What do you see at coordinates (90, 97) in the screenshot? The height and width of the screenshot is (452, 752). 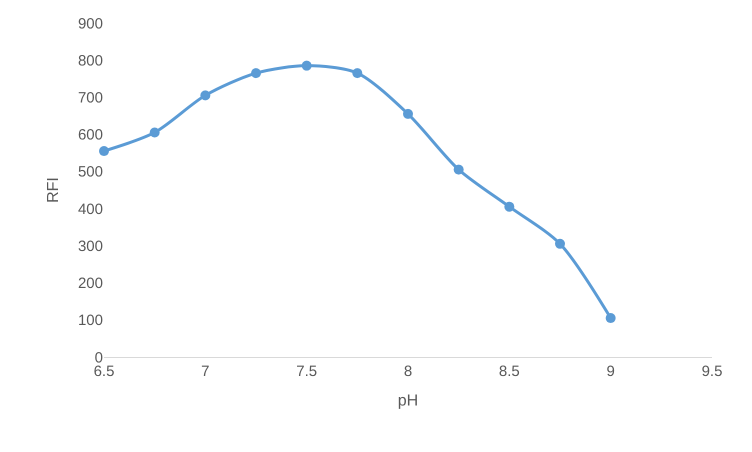 I see `y-tick-label: 700` at bounding box center [90, 97].